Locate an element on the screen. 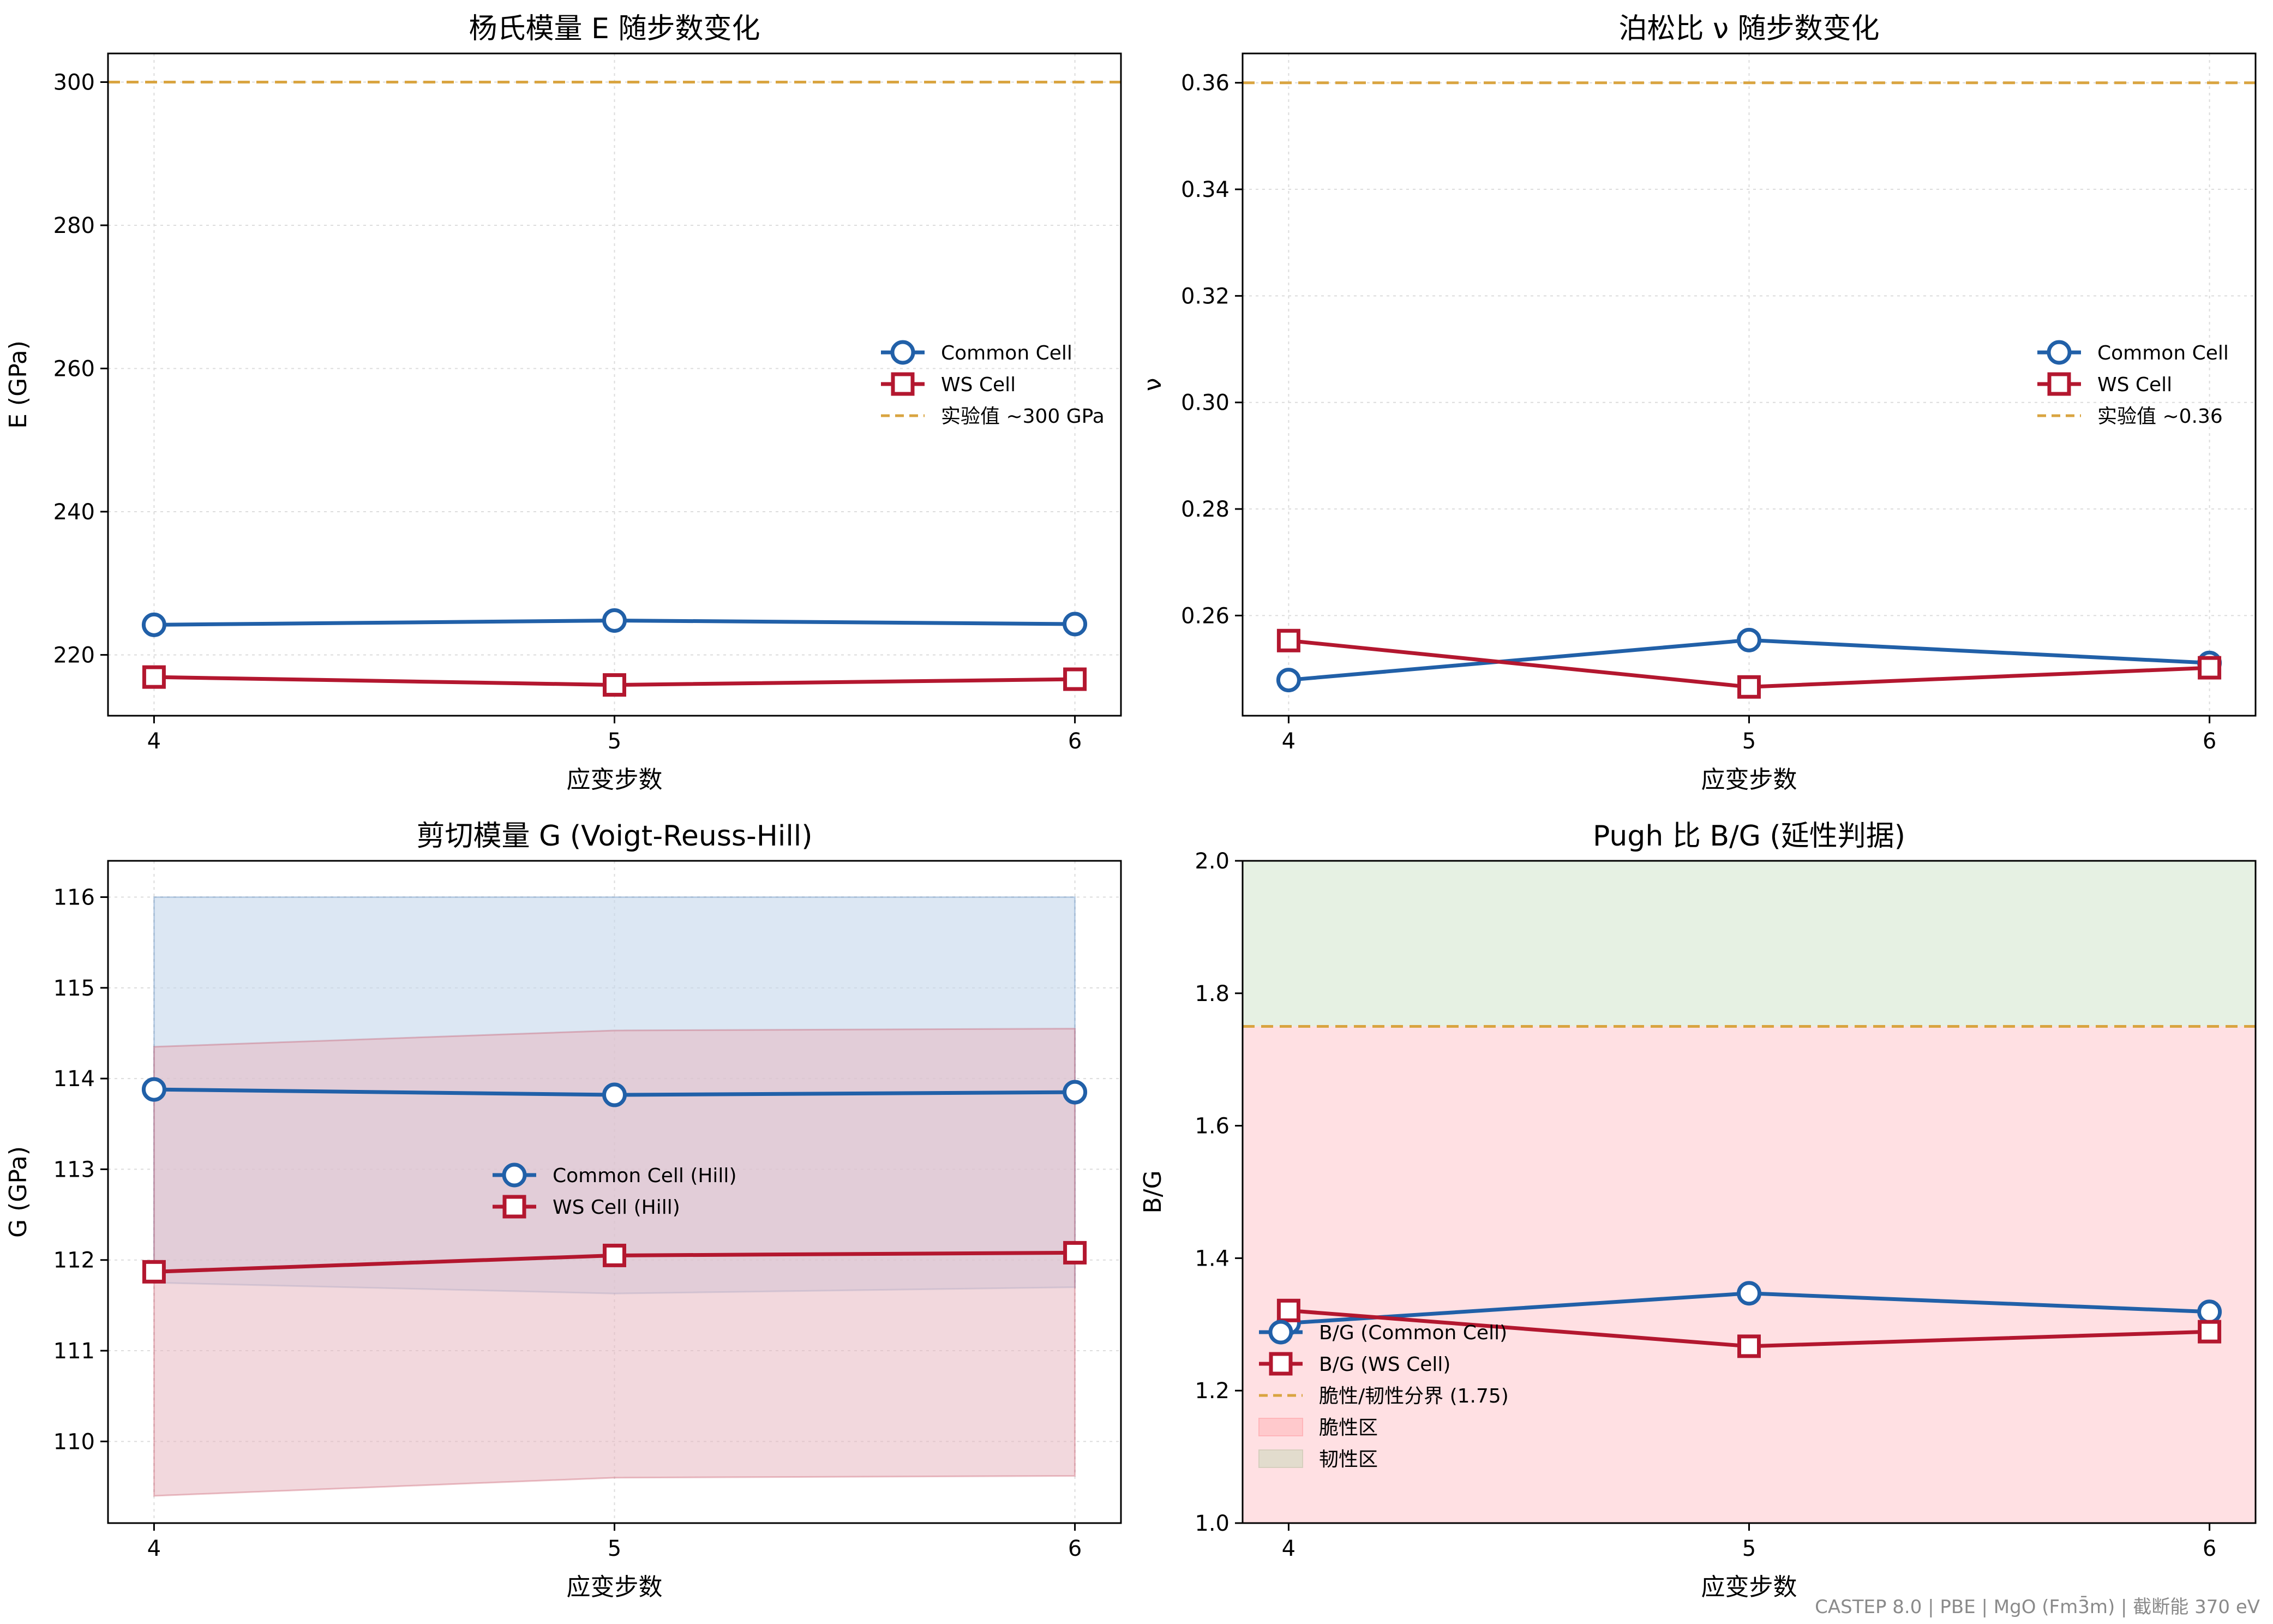 The height and width of the screenshot is (1624, 2273). y-tick-label: 114 is located at coordinates (74, 1079).